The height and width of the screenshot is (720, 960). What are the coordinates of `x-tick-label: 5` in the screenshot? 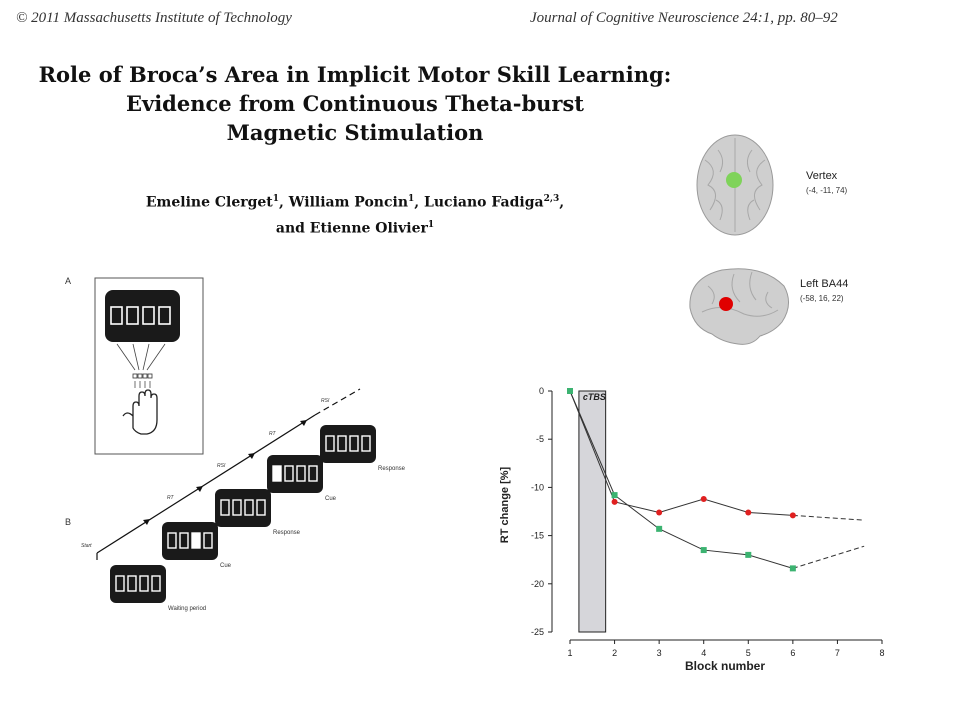 It's located at (748, 653).